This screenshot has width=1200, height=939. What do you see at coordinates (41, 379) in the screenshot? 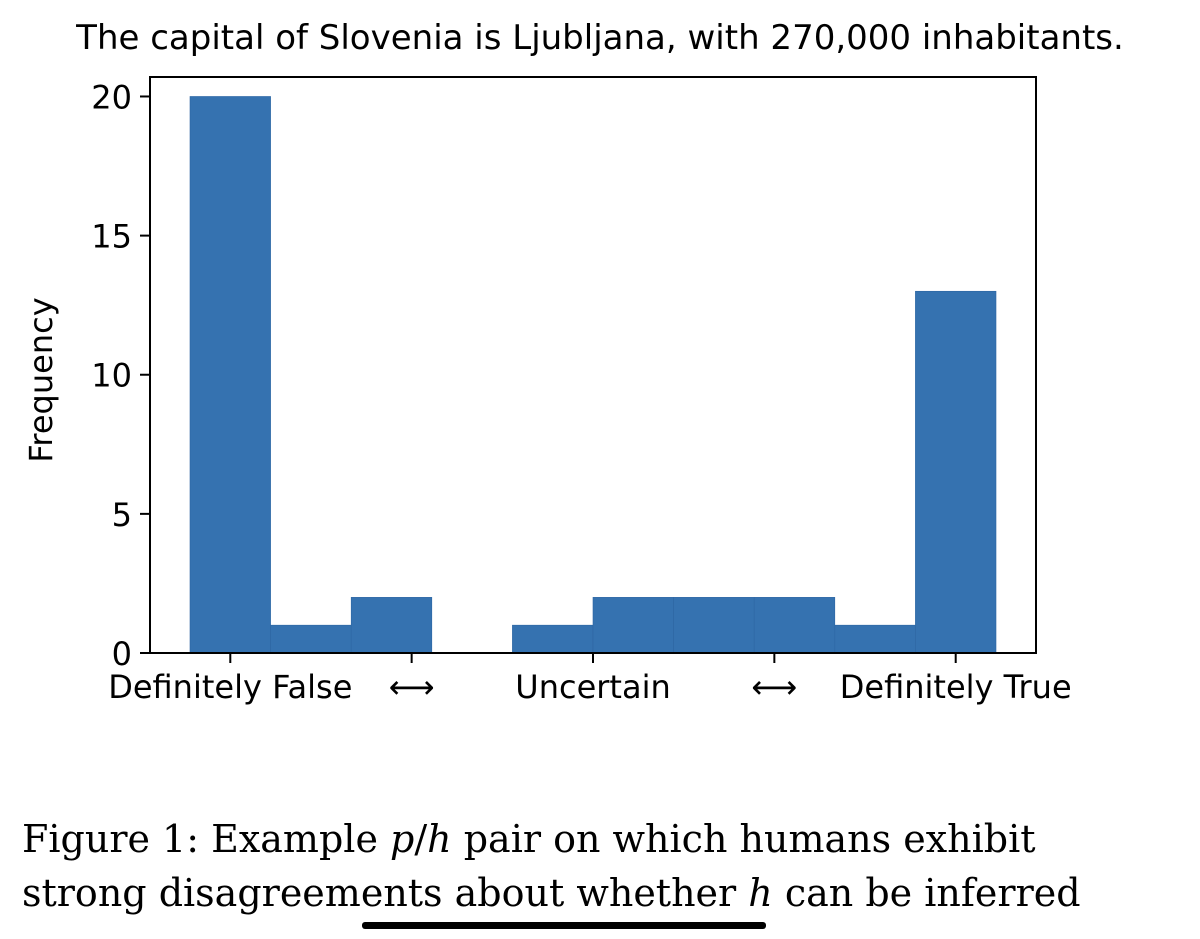
I see `y-axis-label: Frequency` at bounding box center [41, 379].